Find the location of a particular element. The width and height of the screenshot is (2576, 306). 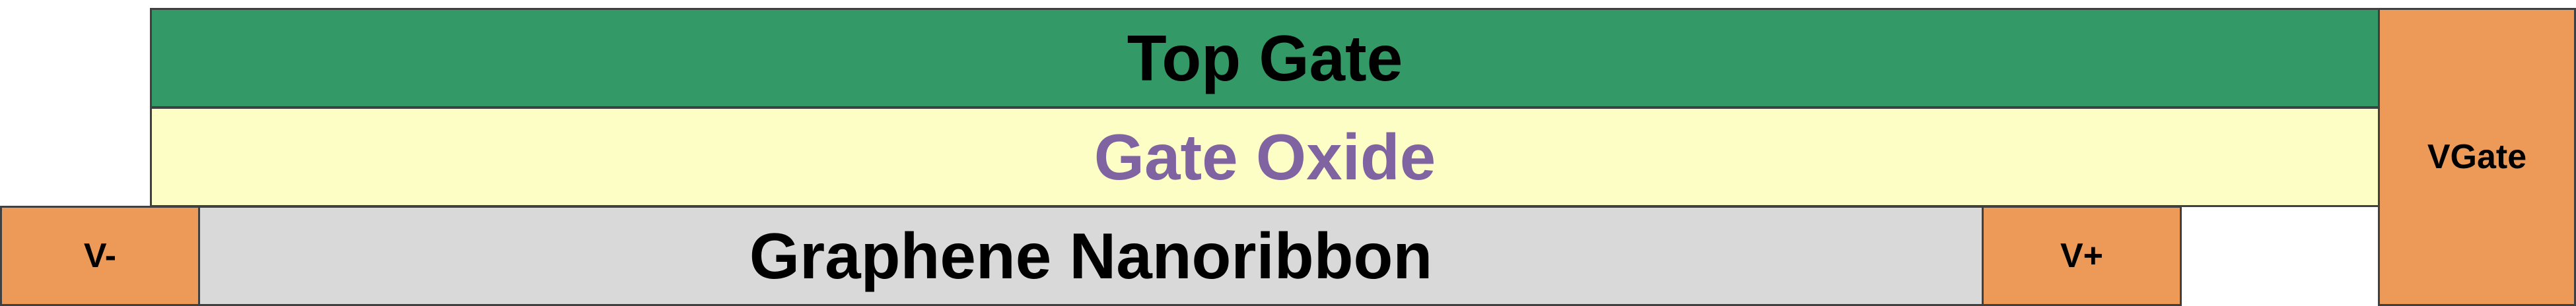

gate-oxide-label: Gate Oxide is located at coordinates (1265, 156).